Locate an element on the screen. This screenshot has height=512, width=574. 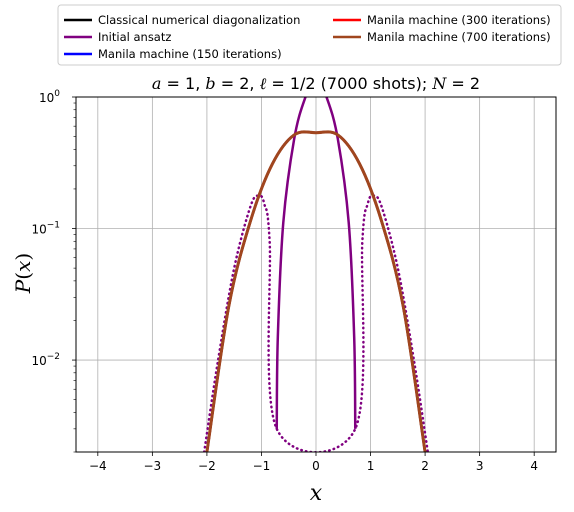
series-line-initial-ansatz is located at coordinates (316, 263).